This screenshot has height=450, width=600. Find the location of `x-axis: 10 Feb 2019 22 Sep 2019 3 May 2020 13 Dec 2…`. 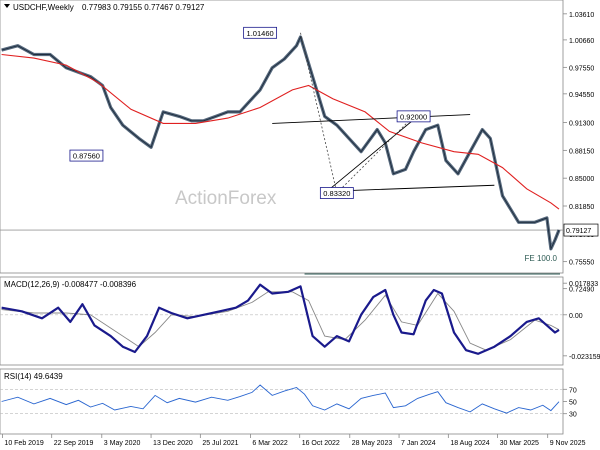

x-axis: 10 Feb 2019 22 Sep 2019 3 May 2020 13 Dec 2… is located at coordinates (294, 440).